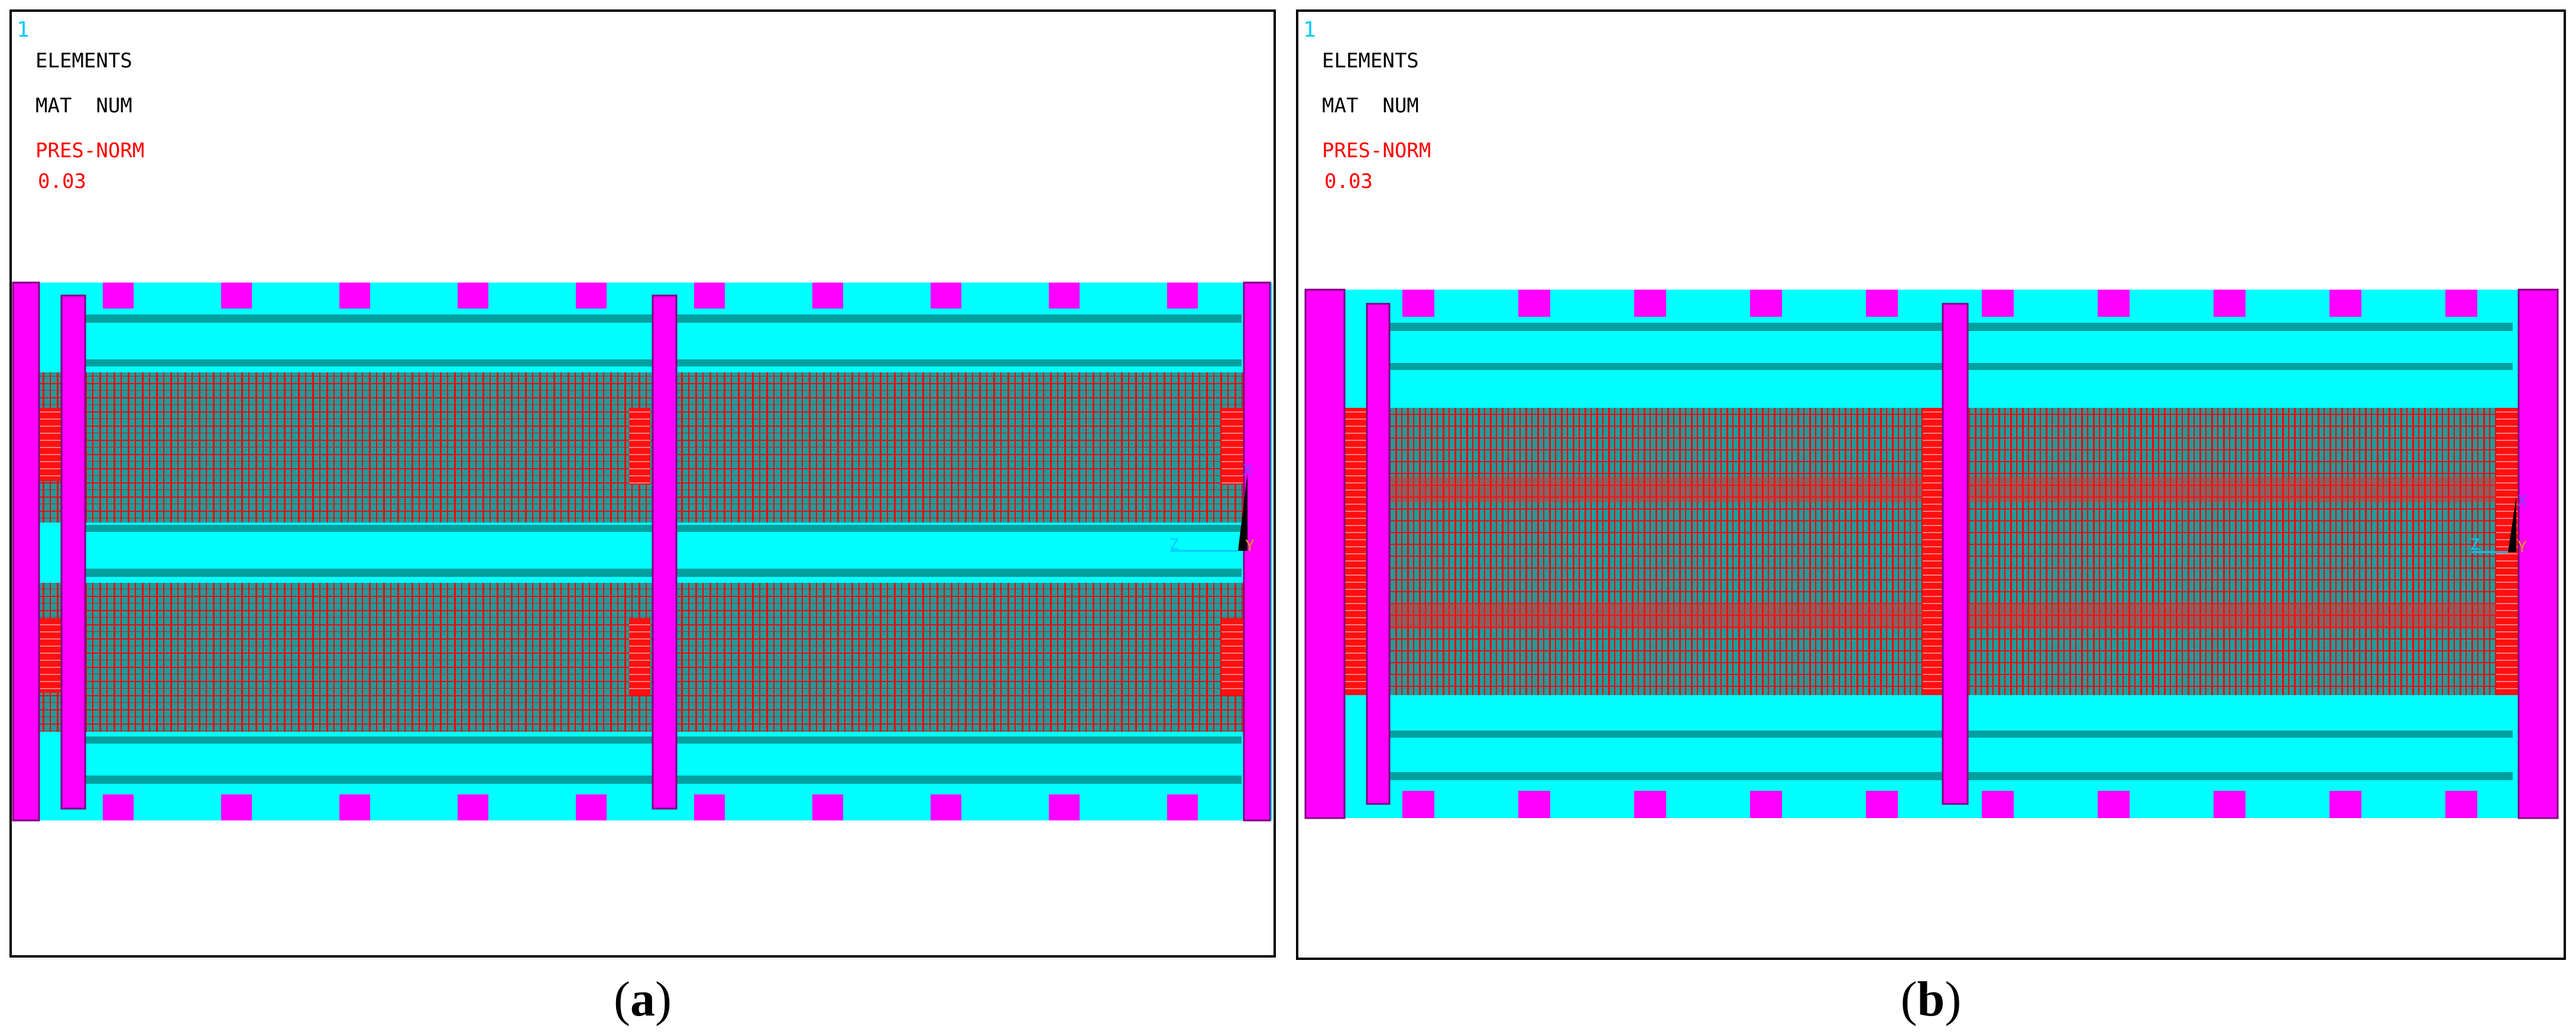 This screenshot has height=1035, width=2576. Describe the element at coordinates (2498, 524) in the screenshot. I see `panel-b-axis-triad: X Y Z` at that location.